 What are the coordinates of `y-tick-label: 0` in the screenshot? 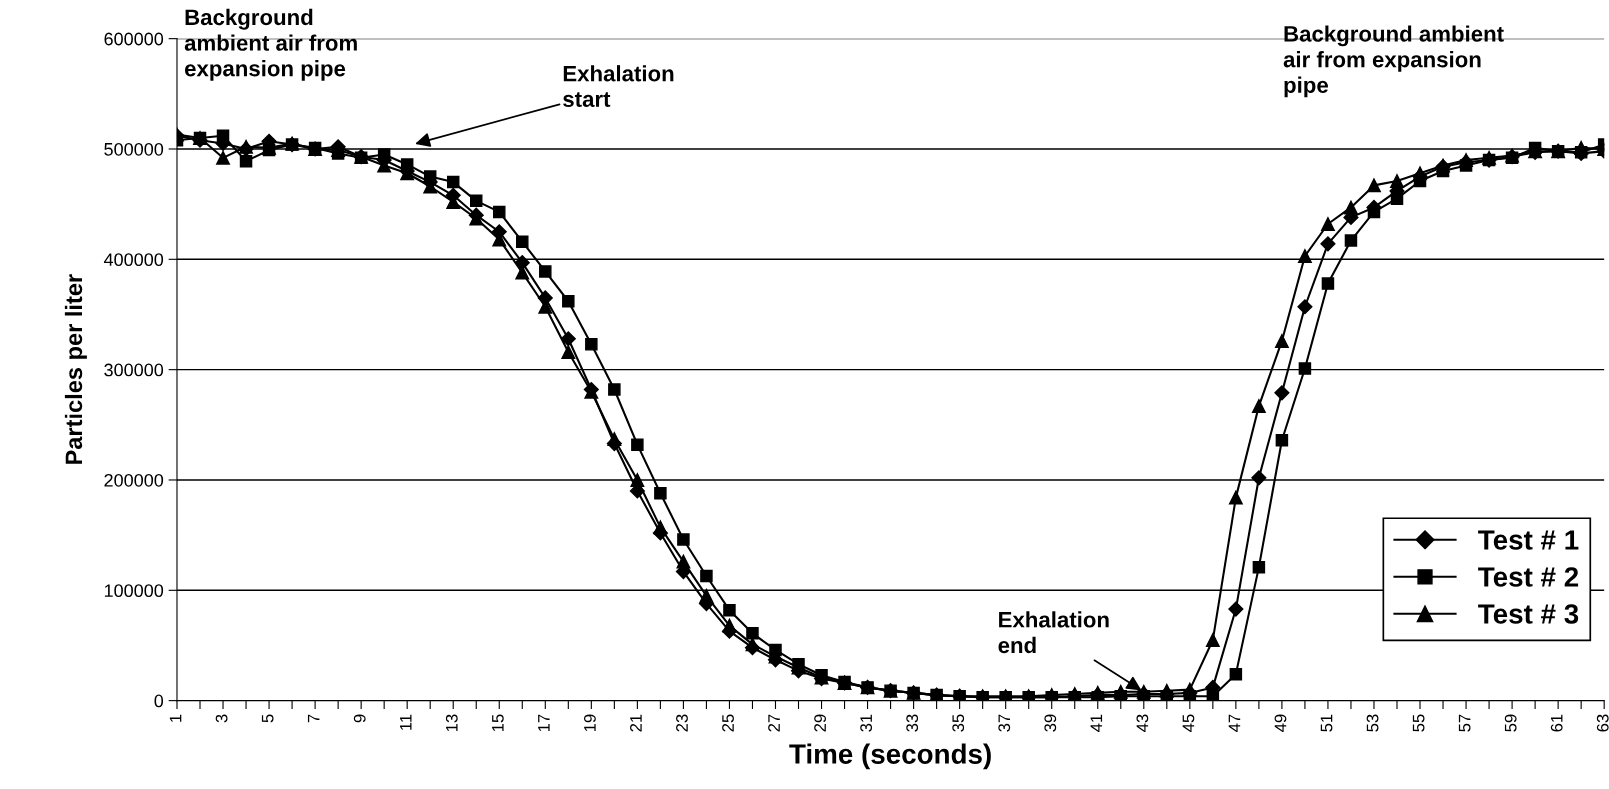 It's located at (159, 701).